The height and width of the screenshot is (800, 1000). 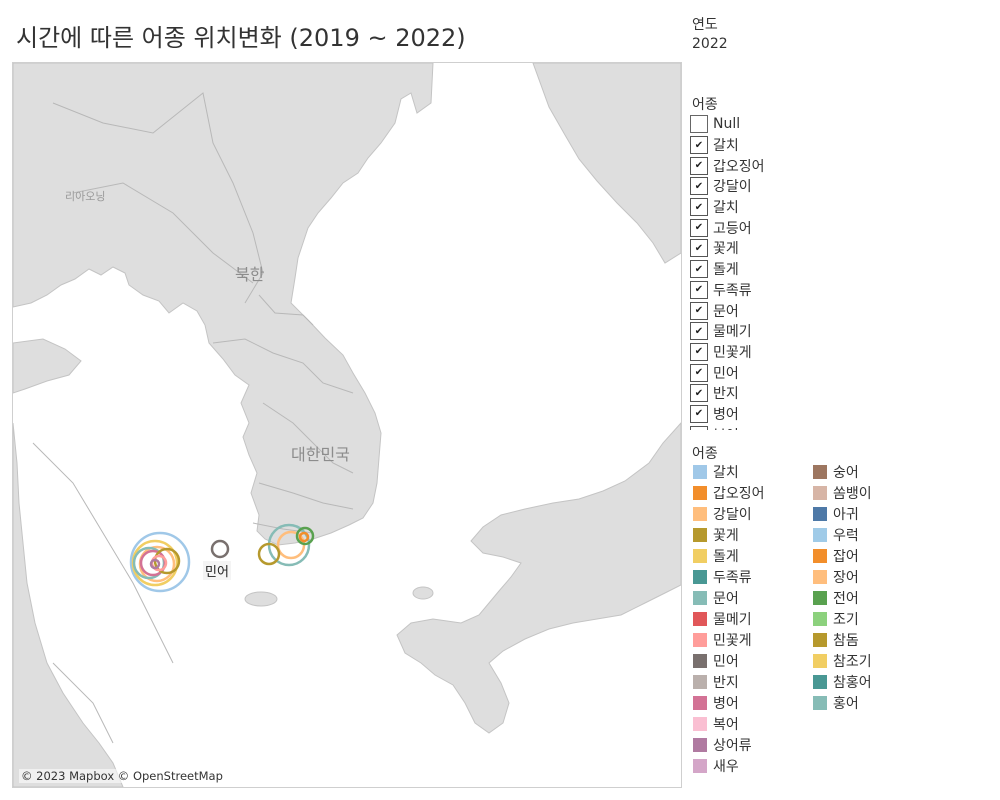 I want to click on legend-item: 복어, so click(x=716, y=724).